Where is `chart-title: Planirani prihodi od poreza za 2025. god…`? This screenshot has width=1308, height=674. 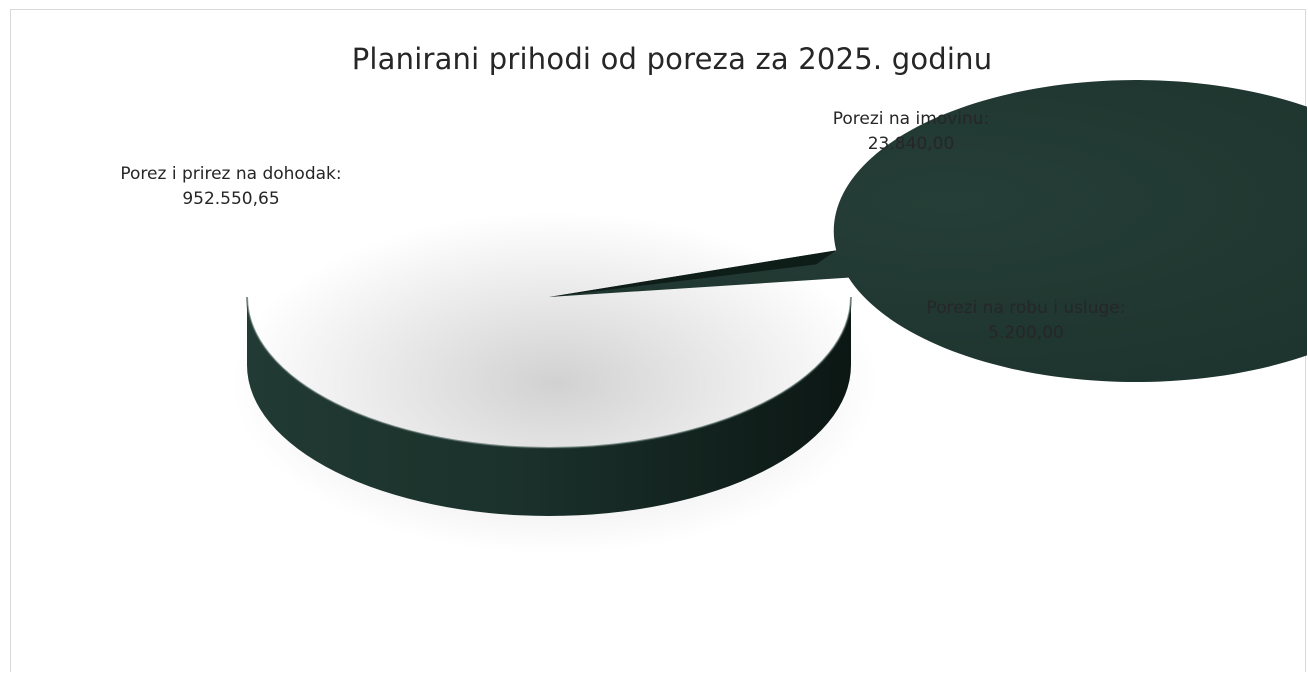 chart-title: Planirani prihodi od poreza za 2025. god… is located at coordinates (672, 59).